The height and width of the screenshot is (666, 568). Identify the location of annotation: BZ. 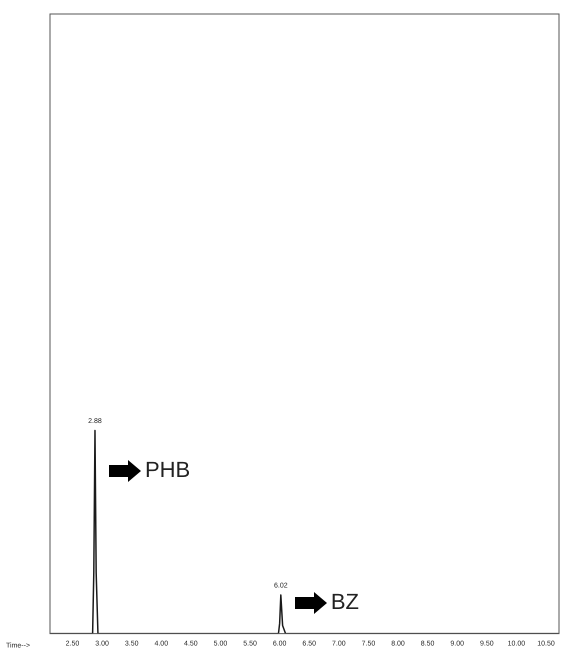
(344, 601).